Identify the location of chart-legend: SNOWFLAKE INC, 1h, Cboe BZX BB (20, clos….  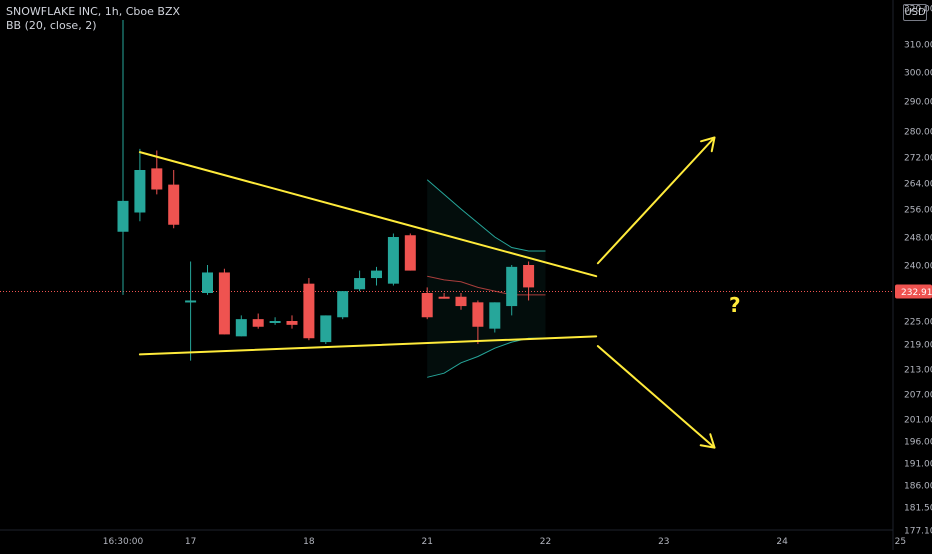
(93, 19).